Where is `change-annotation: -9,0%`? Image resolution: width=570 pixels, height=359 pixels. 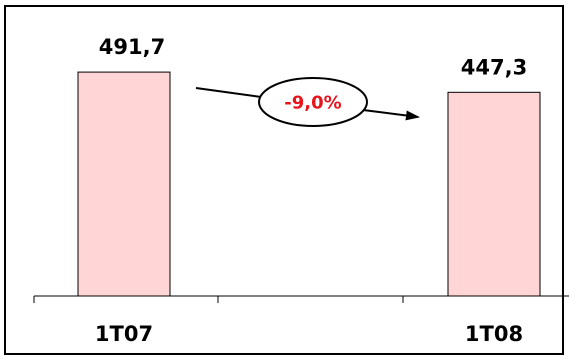 change-annotation: -9,0% is located at coordinates (307, 102).